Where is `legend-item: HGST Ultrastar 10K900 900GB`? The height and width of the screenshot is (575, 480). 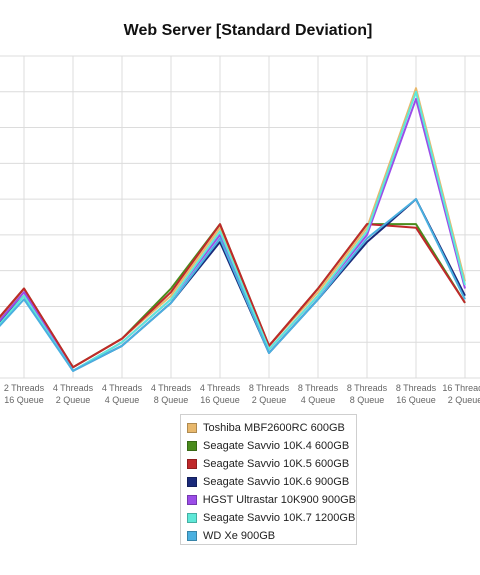
legend-item: HGST Ultrastar 10K900 900GB is located at coordinates (271, 500).